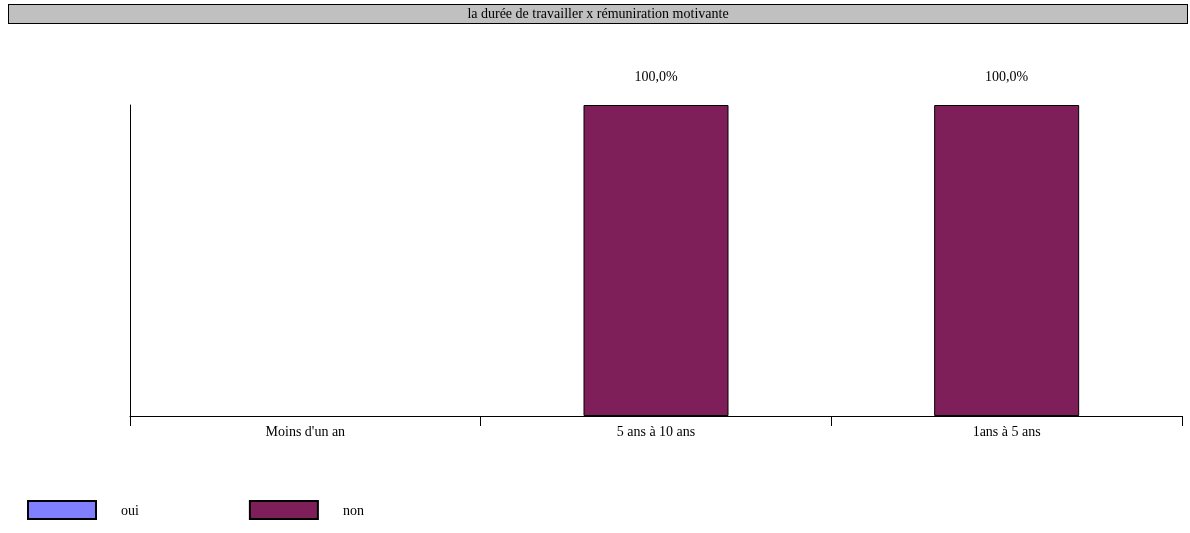 Image resolution: width=1190 pixels, height=533 pixels. I want to click on legend-label: non, so click(353, 510).